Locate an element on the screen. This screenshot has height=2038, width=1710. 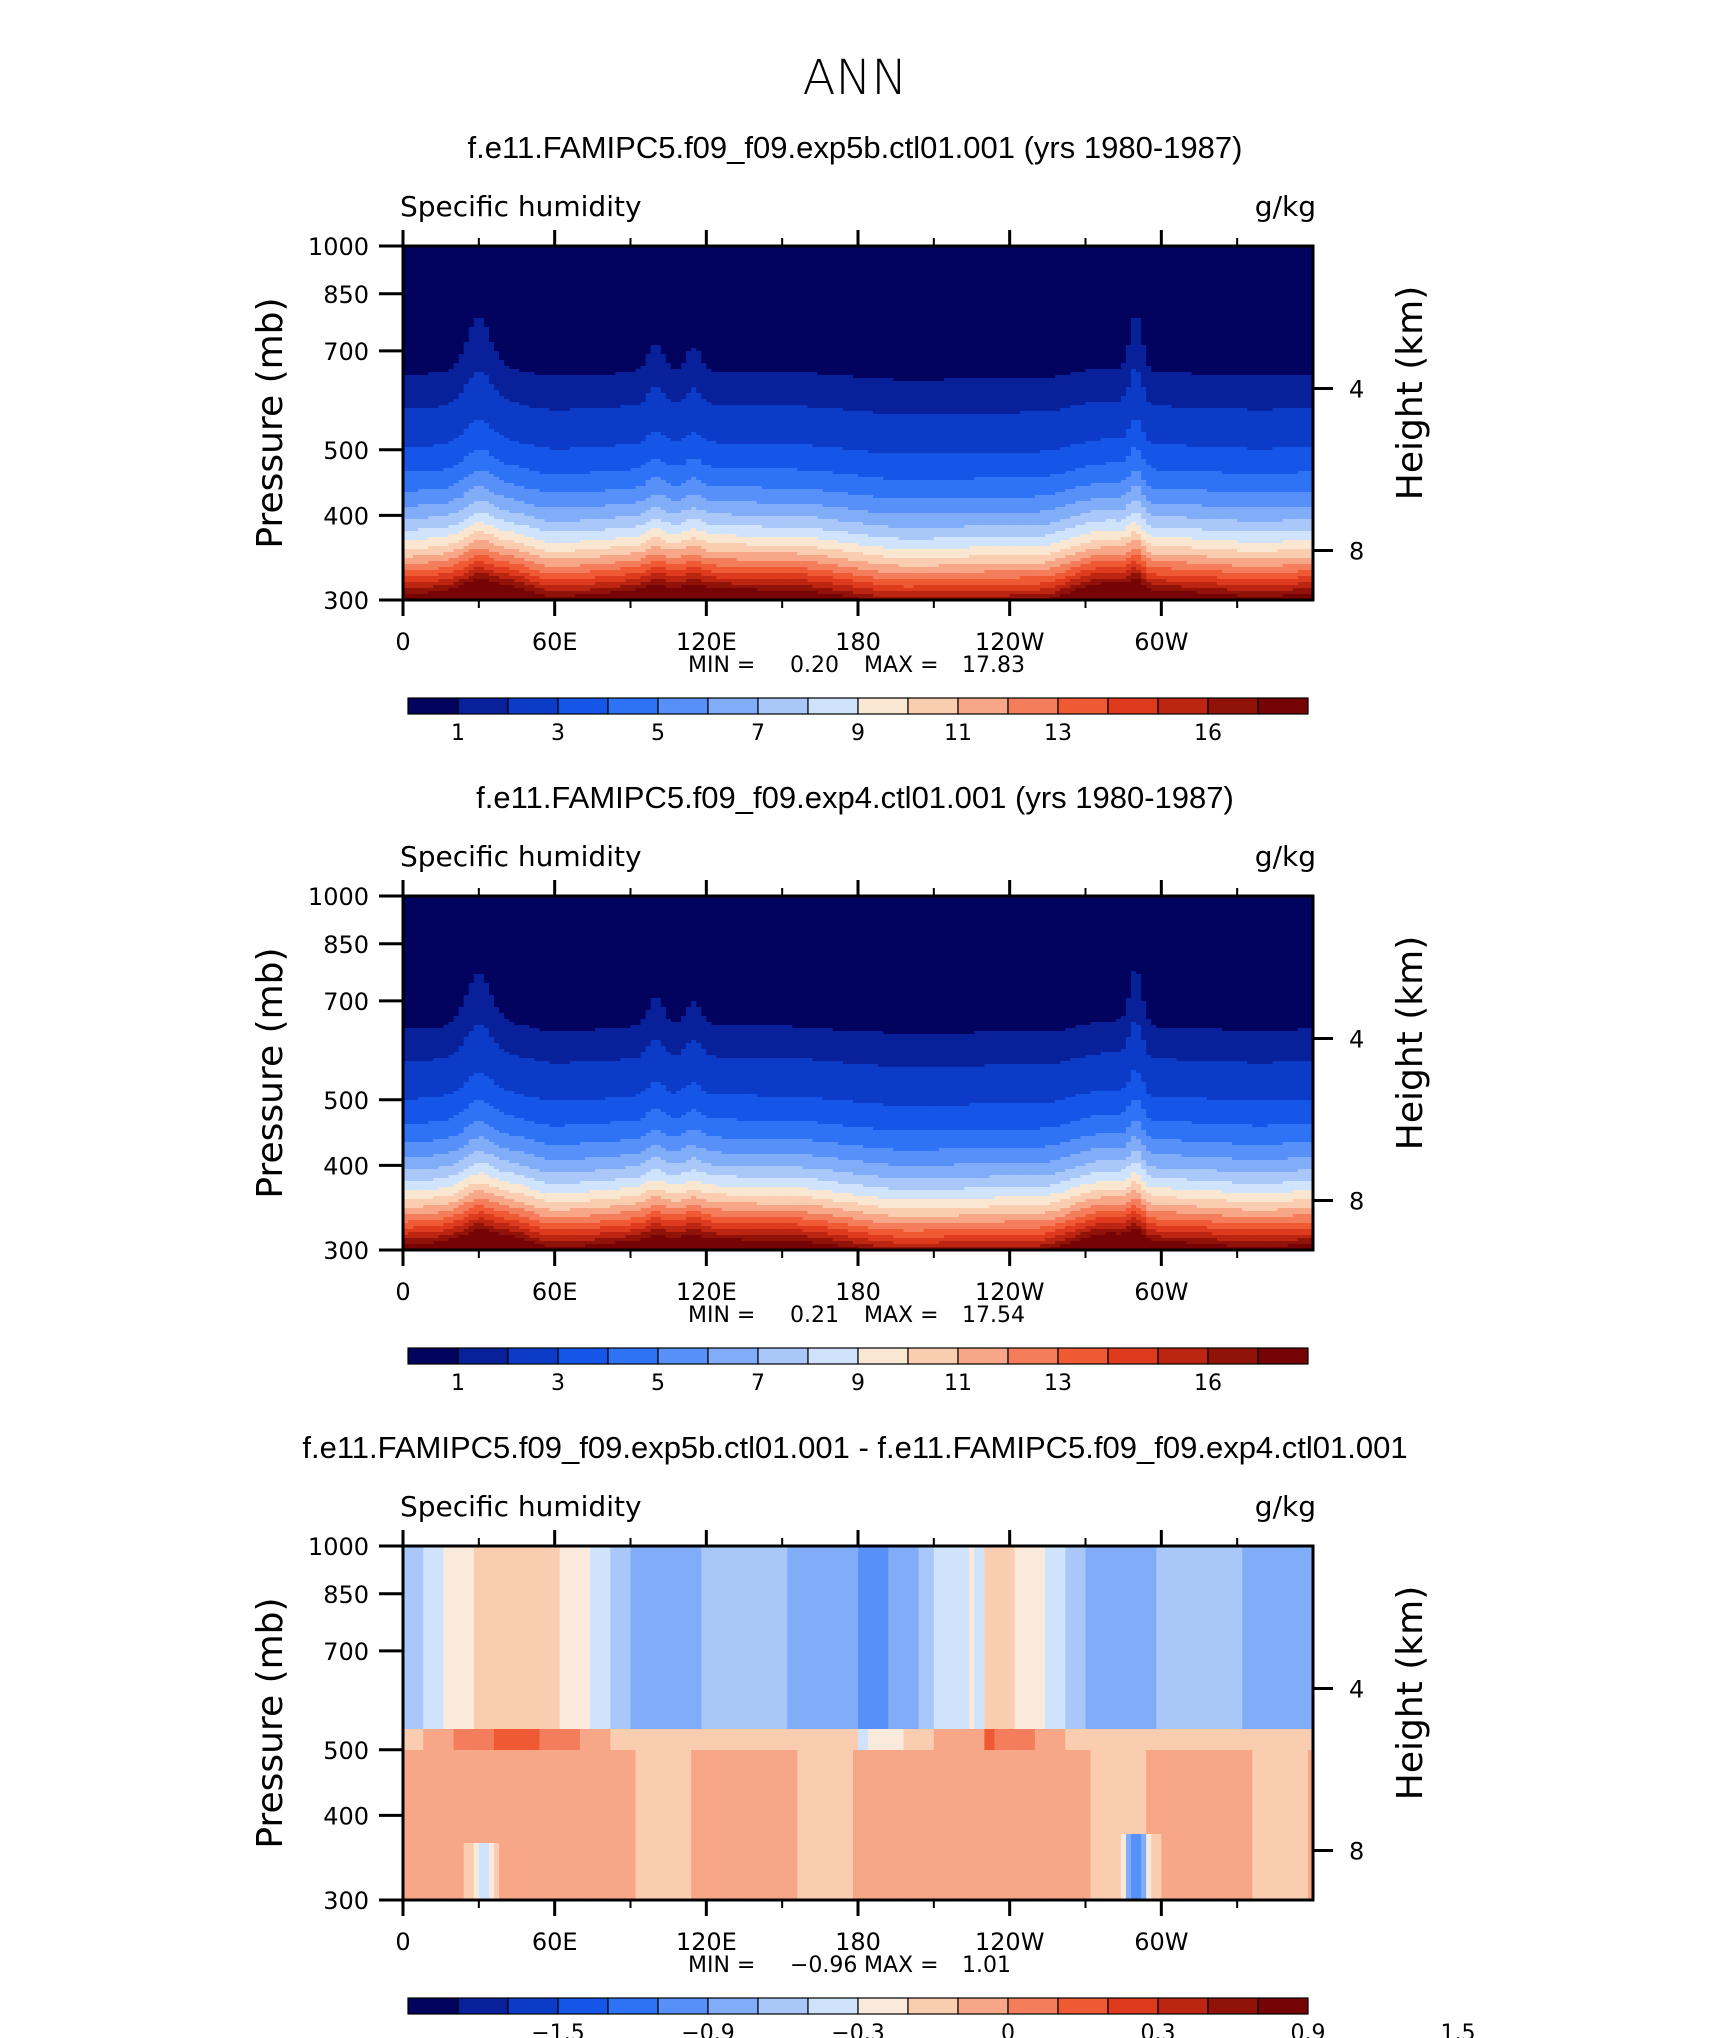
heatmap-cells is located at coordinates (858, 423).